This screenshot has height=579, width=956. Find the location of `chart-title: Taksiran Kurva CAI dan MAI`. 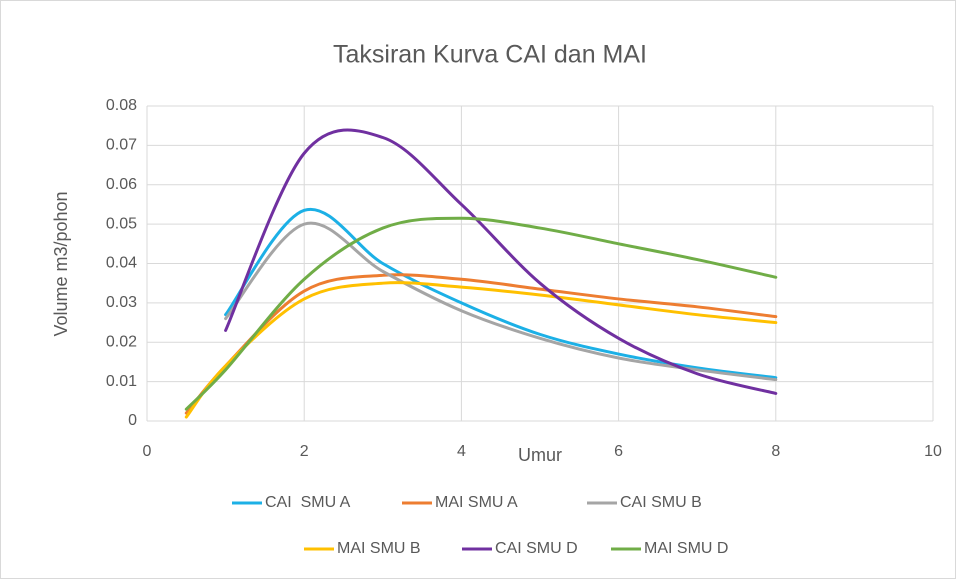

chart-title: Taksiran Kurva CAI dan MAI is located at coordinates (490, 55).